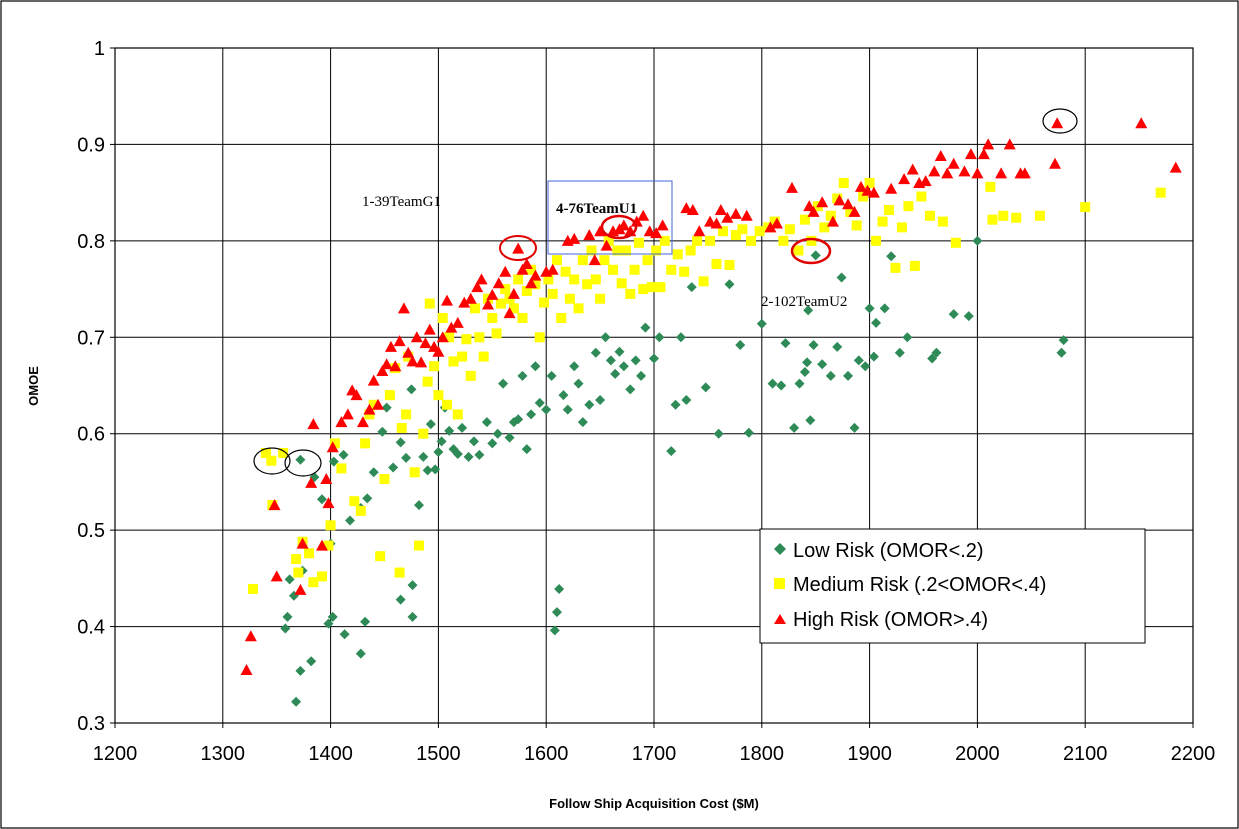 The height and width of the screenshot is (829, 1239). Describe the element at coordinates (223, 754) in the screenshot. I see `x-tick-label: 1300` at that location.